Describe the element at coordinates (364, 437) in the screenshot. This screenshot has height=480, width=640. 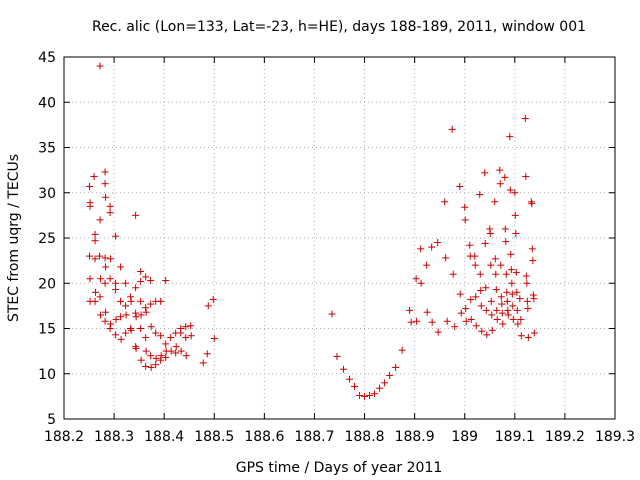
I see `x-tick-label: 188.8` at that location.